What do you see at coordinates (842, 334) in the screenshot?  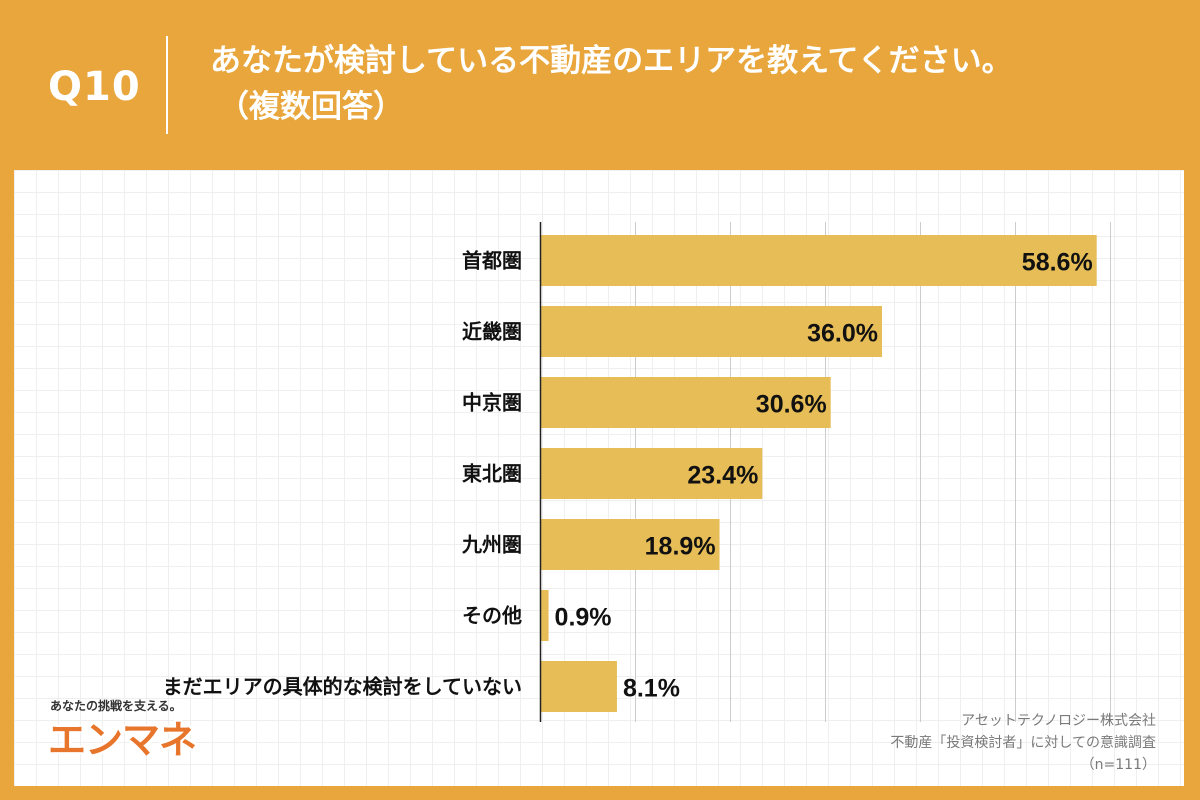 I see `data-label: 36.0%` at bounding box center [842, 334].